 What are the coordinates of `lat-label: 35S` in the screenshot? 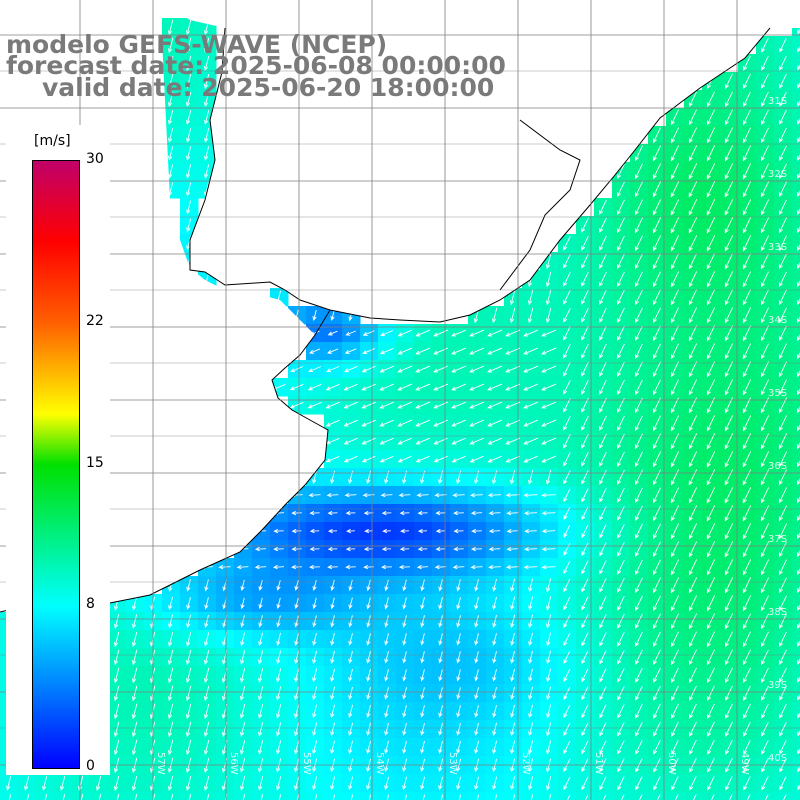 It's located at (777, 393).